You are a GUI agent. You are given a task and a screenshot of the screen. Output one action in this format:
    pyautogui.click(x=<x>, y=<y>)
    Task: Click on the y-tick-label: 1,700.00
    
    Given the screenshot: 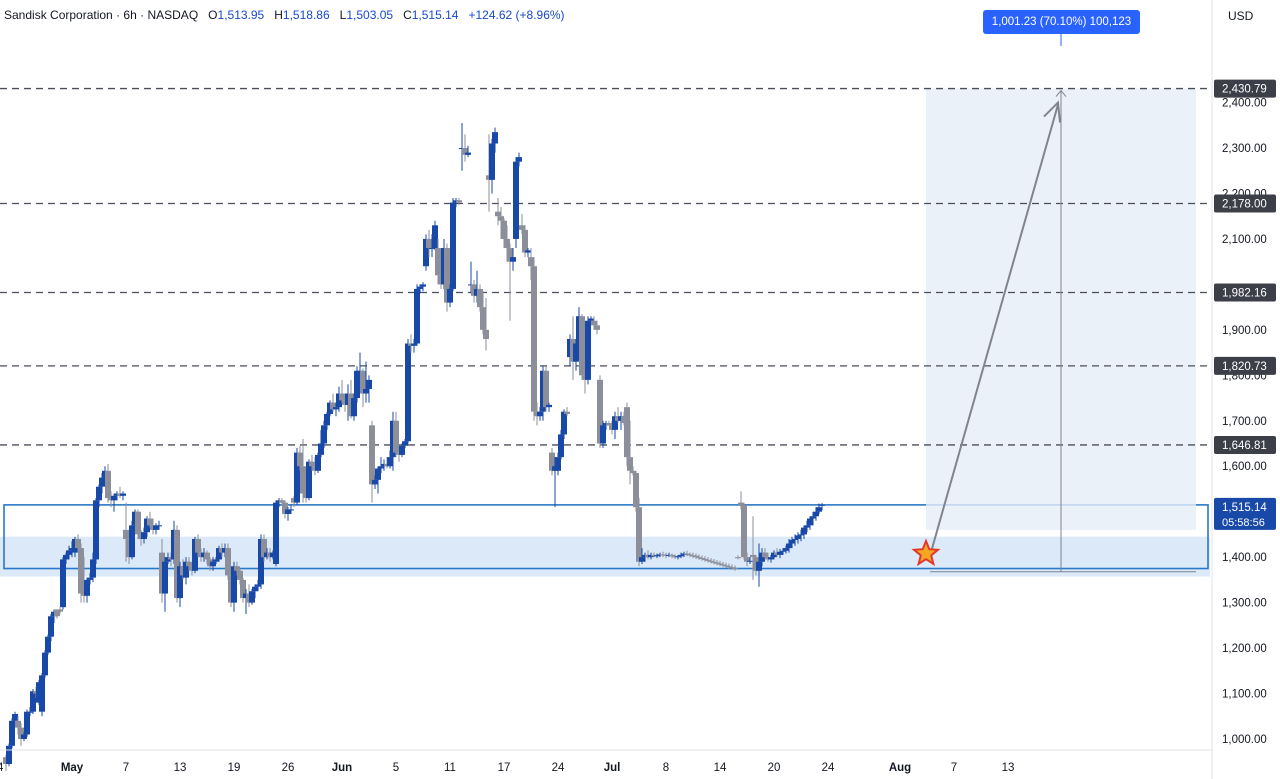 What is the action you would take?
    pyautogui.click(x=1244, y=422)
    